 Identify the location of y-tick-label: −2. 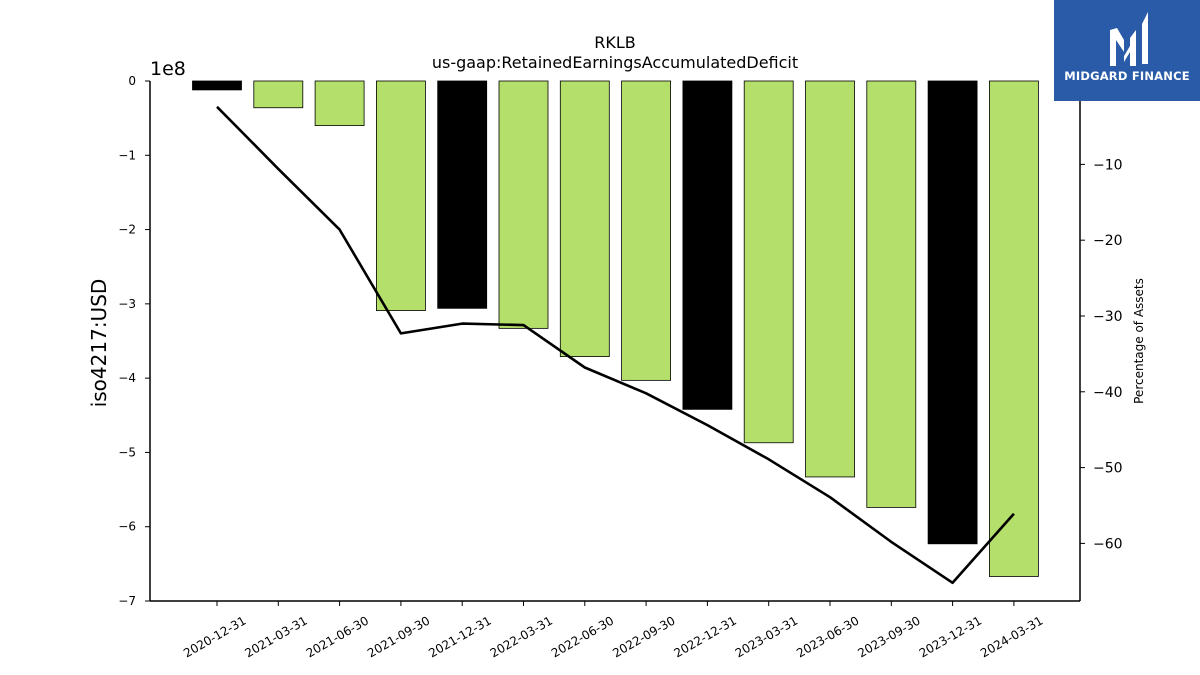
(127, 230).